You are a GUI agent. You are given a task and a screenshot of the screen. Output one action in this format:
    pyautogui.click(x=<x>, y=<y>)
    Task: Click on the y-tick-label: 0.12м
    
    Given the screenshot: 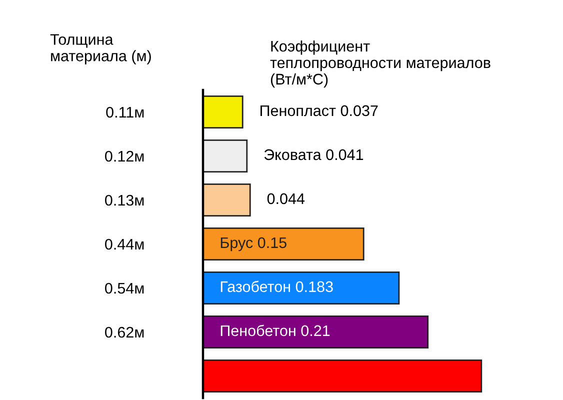 What is the action you would take?
    pyautogui.click(x=124, y=156)
    